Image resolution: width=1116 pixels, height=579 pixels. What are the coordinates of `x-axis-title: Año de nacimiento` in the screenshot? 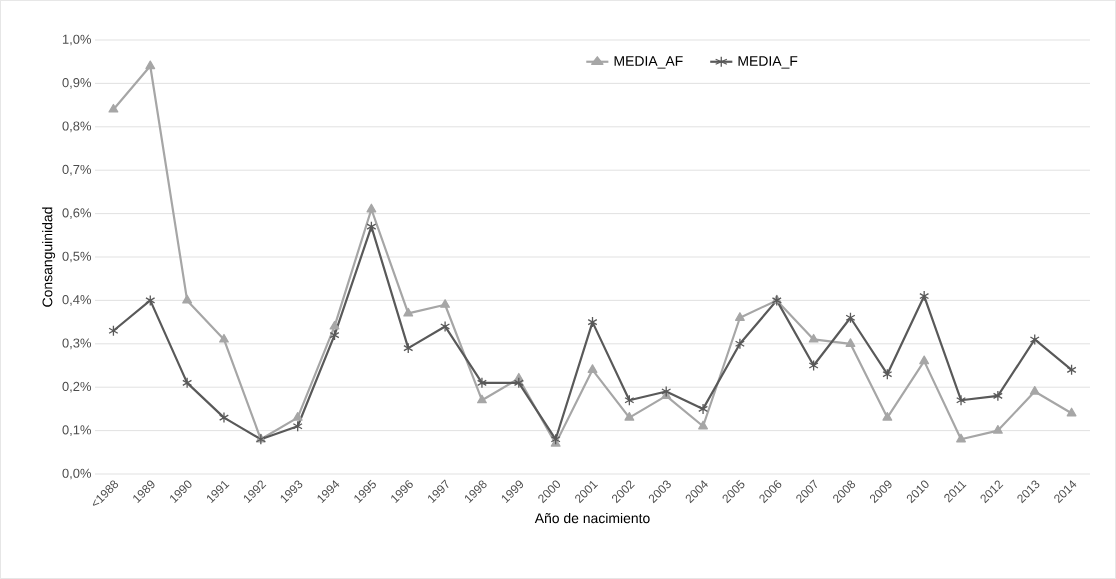 It's located at (592, 518).